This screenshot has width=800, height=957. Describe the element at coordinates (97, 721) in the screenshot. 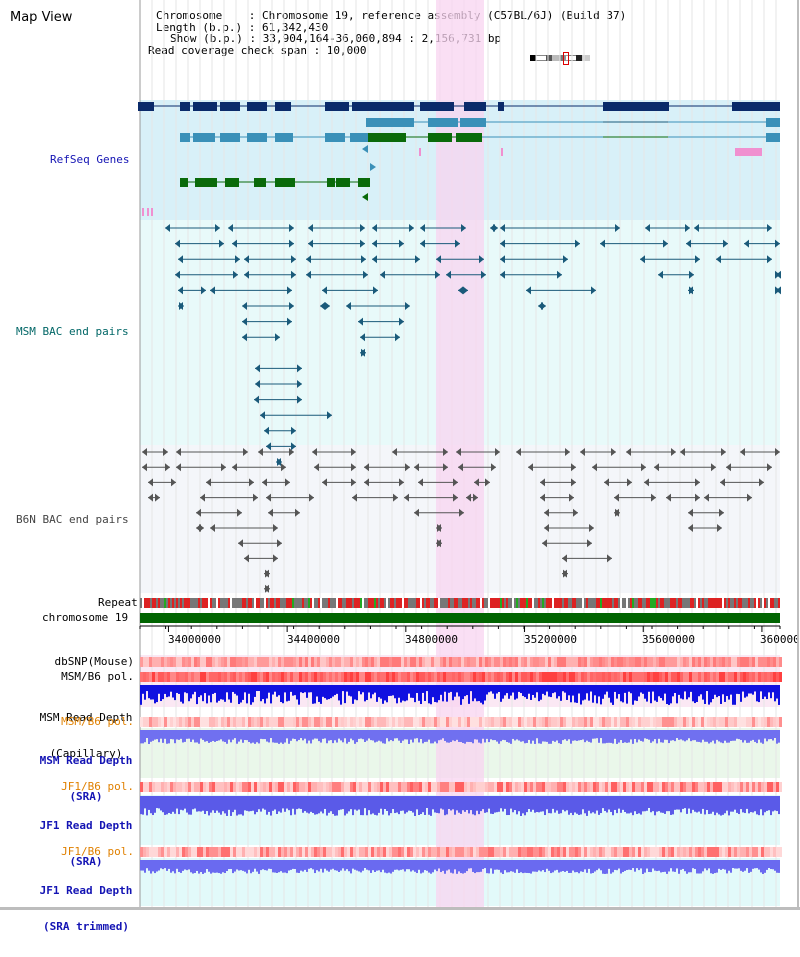

I see `track-label-msm-pol-2: MSM/B6 pol.` at that location.